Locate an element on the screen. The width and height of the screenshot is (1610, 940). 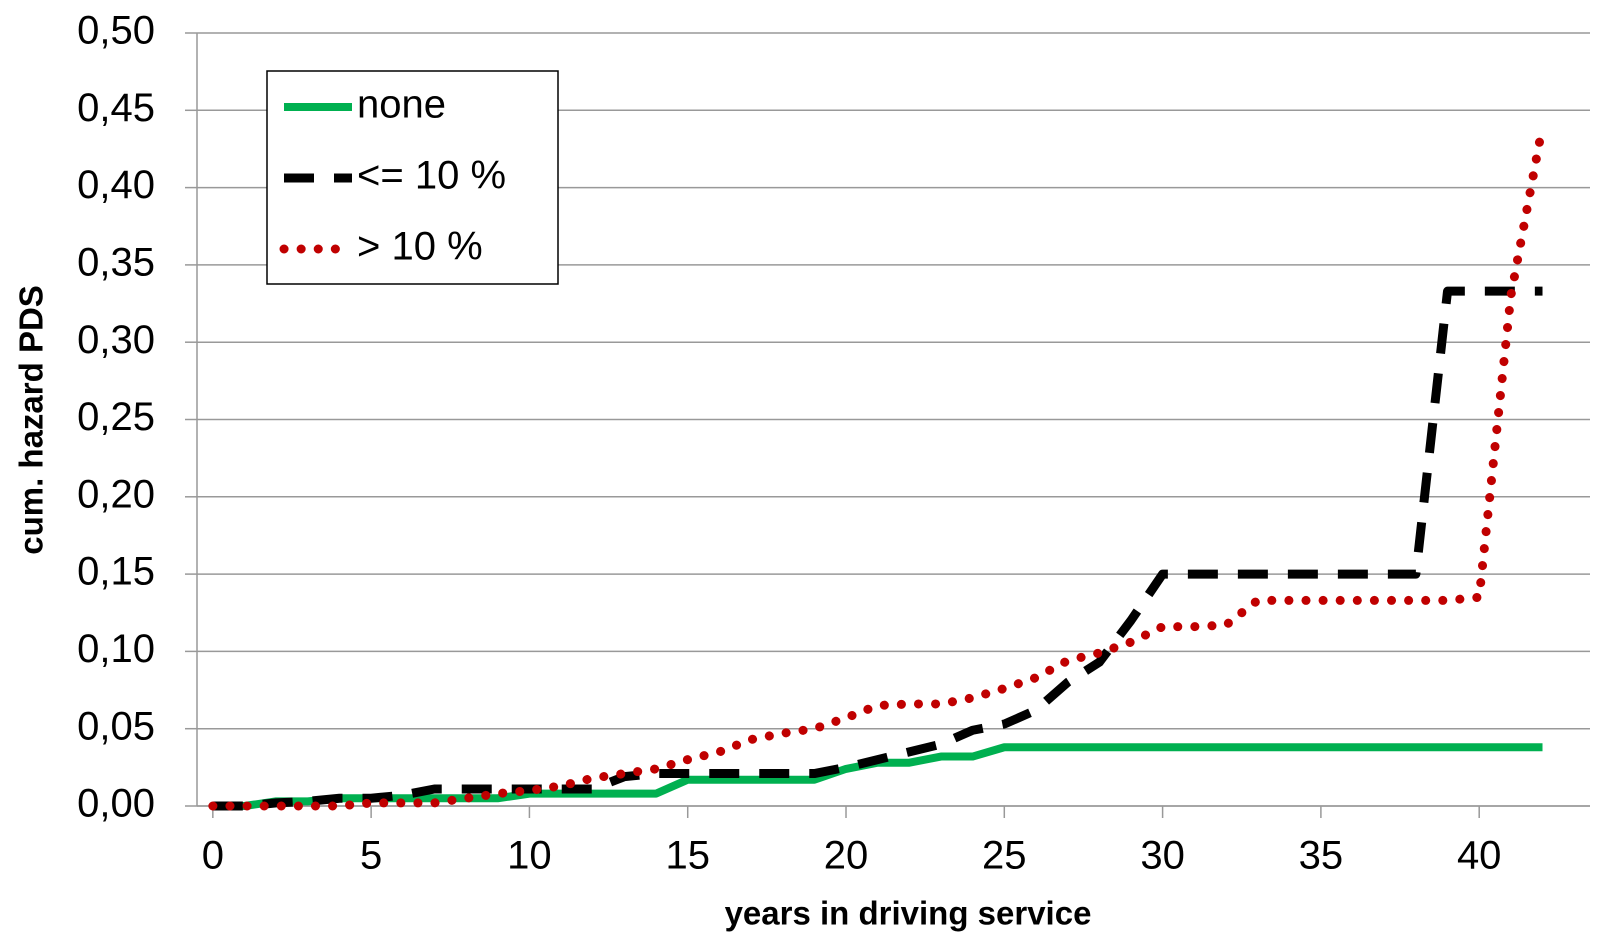
y-tick-label: 0,25 is located at coordinates (116, 417).